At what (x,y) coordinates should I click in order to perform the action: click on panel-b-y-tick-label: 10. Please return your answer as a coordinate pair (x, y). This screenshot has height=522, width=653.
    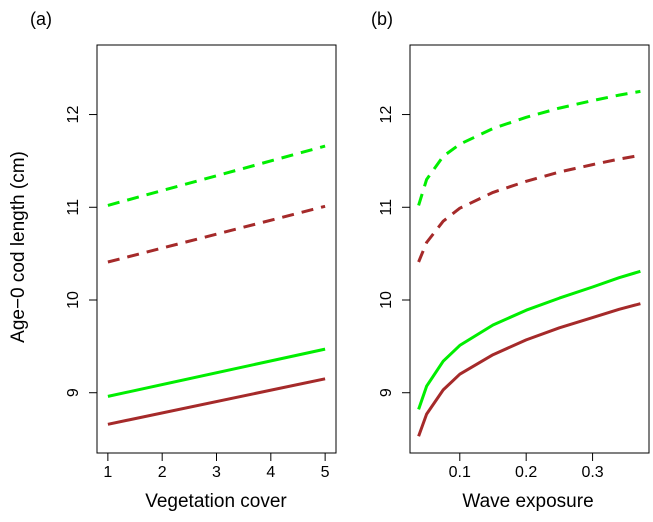
    Looking at the image, I should click on (386, 300).